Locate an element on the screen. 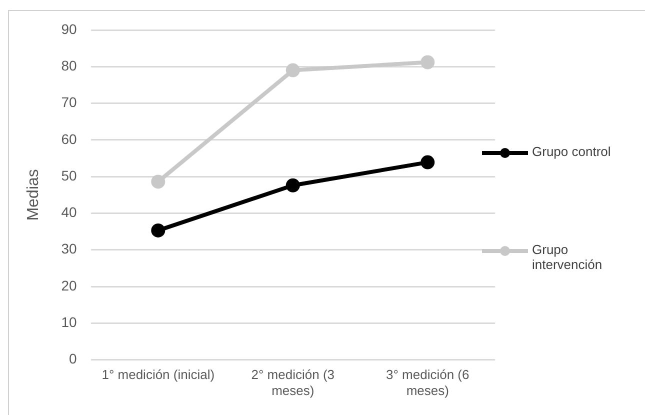 The height and width of the screenshot is (415, 645). y-tick-label: 30 is located at coordinates (69, 248).